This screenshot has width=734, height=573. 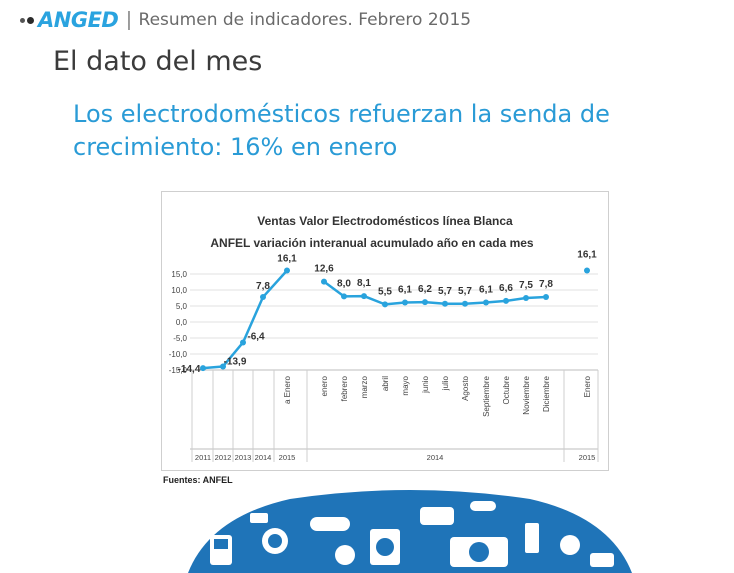 What do you see at coordinates (198, 480) in the screenshot?
I see `chart-source: Fuentes: ANFEL` at bounding box center [198, 480].